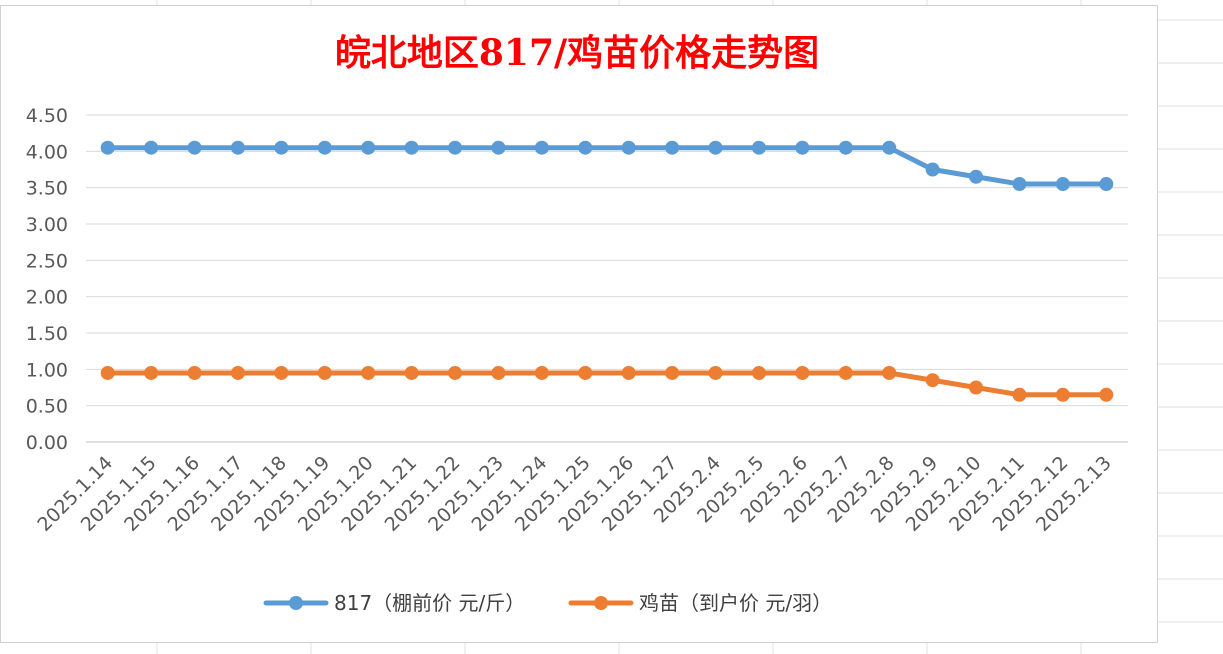 The image size is (1223, 654). What do you see at coordinates (47, 370) in the screenshot?
I see `y-tick-label: 1.00` at bounding box center [47, 370].